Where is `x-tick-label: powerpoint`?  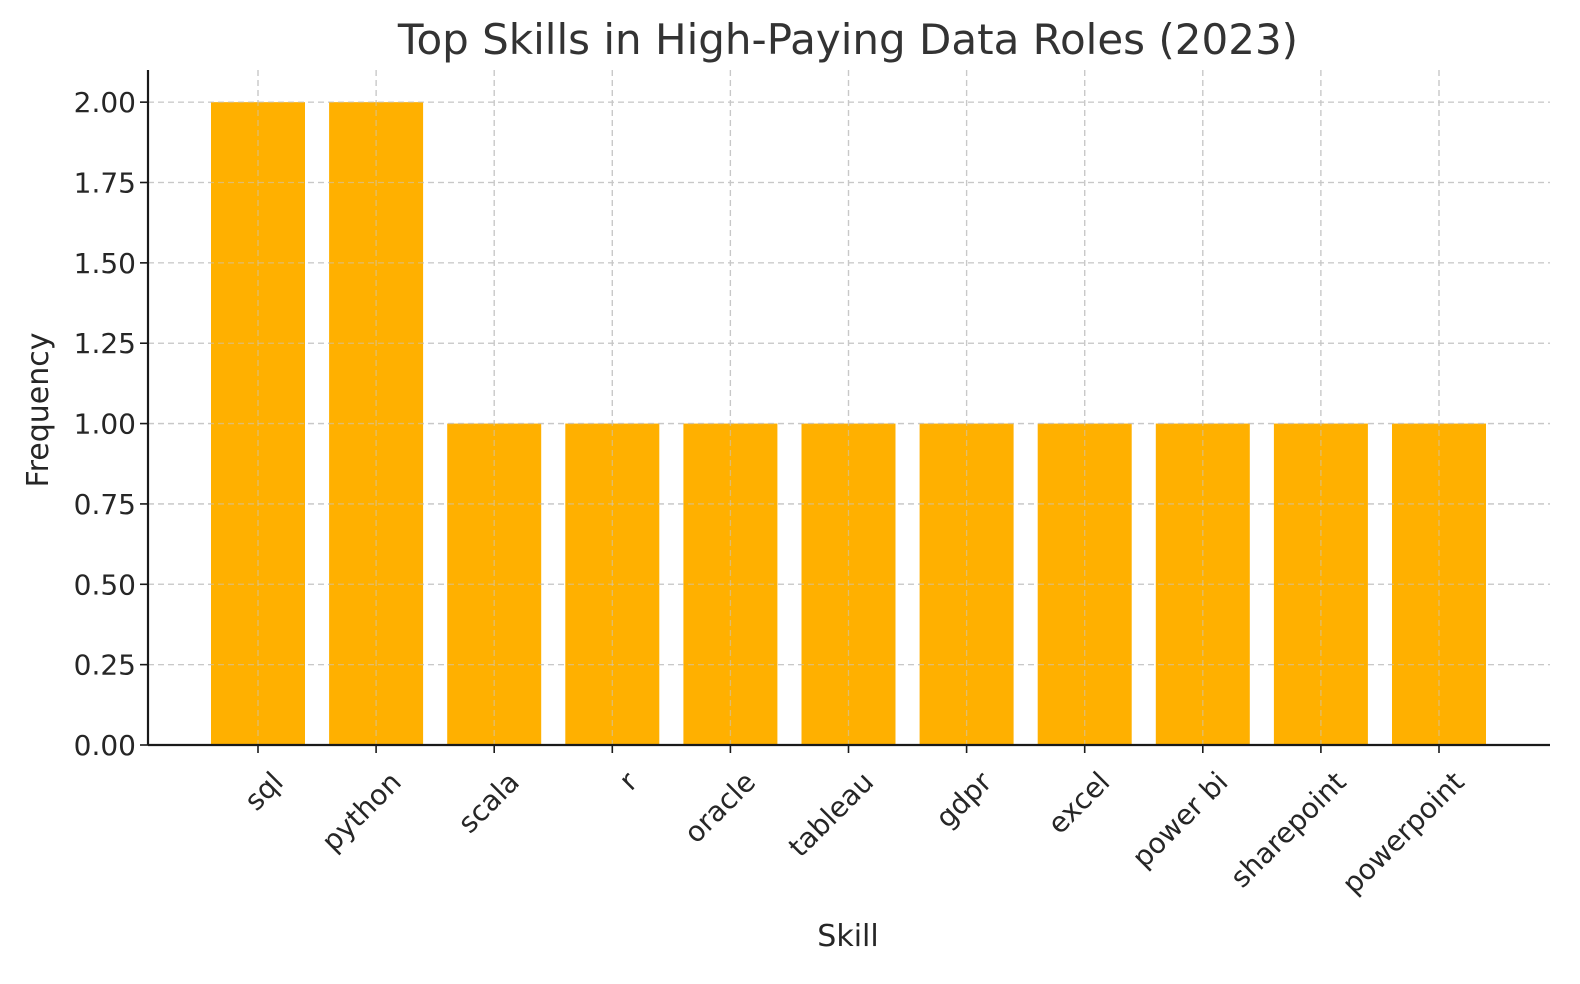 x-tick-label: powerpoint is located at coordinates (1403, 832).